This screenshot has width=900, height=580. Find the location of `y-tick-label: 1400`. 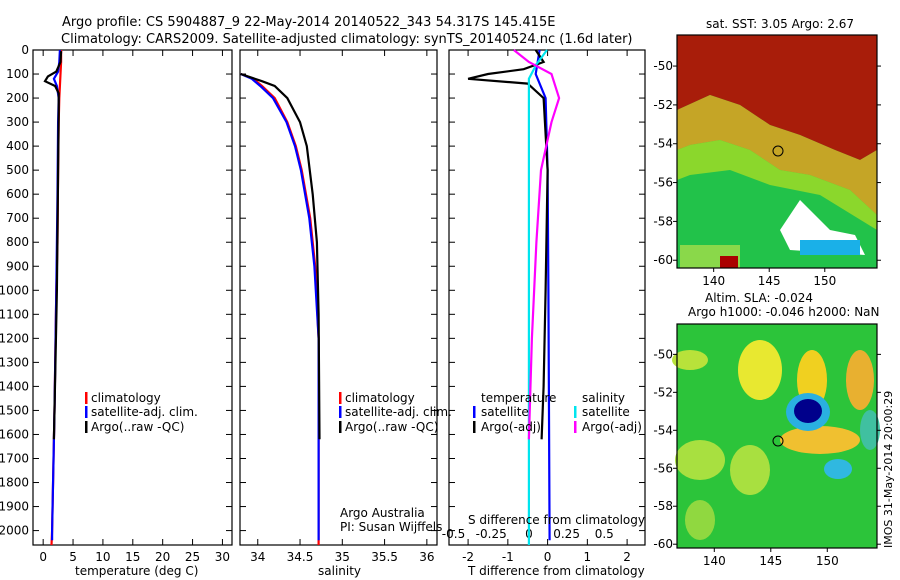

y-tick-label: 1400 is located at coordinates (14, 386).